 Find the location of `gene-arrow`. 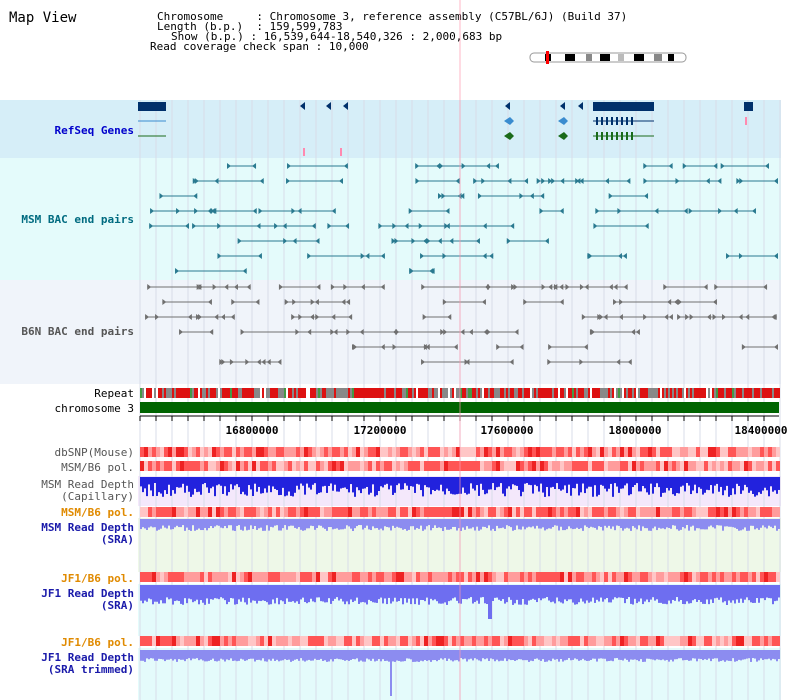

gene-arrow is located at coordinates (563, 121).